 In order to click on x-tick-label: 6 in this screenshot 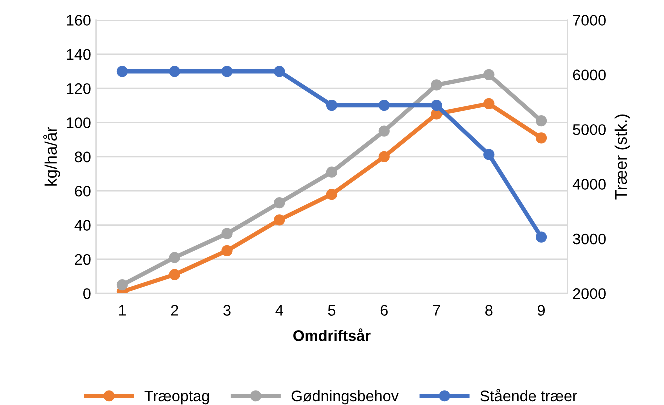, I will do `click(384, 310)`.